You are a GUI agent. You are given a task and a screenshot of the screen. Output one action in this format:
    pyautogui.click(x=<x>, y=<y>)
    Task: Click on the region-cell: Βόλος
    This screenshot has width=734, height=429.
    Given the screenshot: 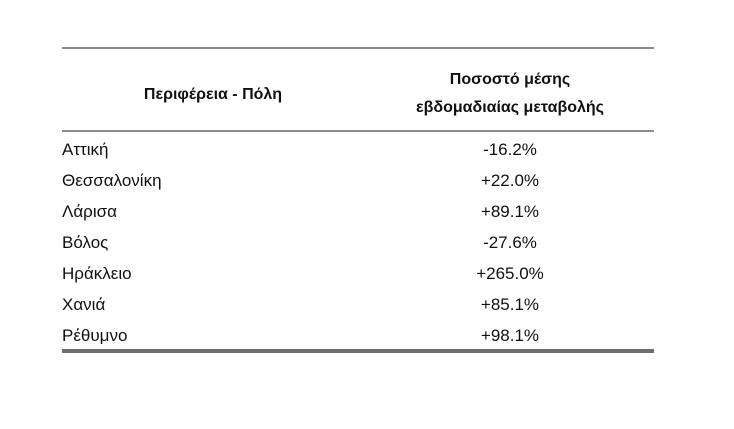 What is the action you would take?
    pyautogui.click(x=85, y=242)
    